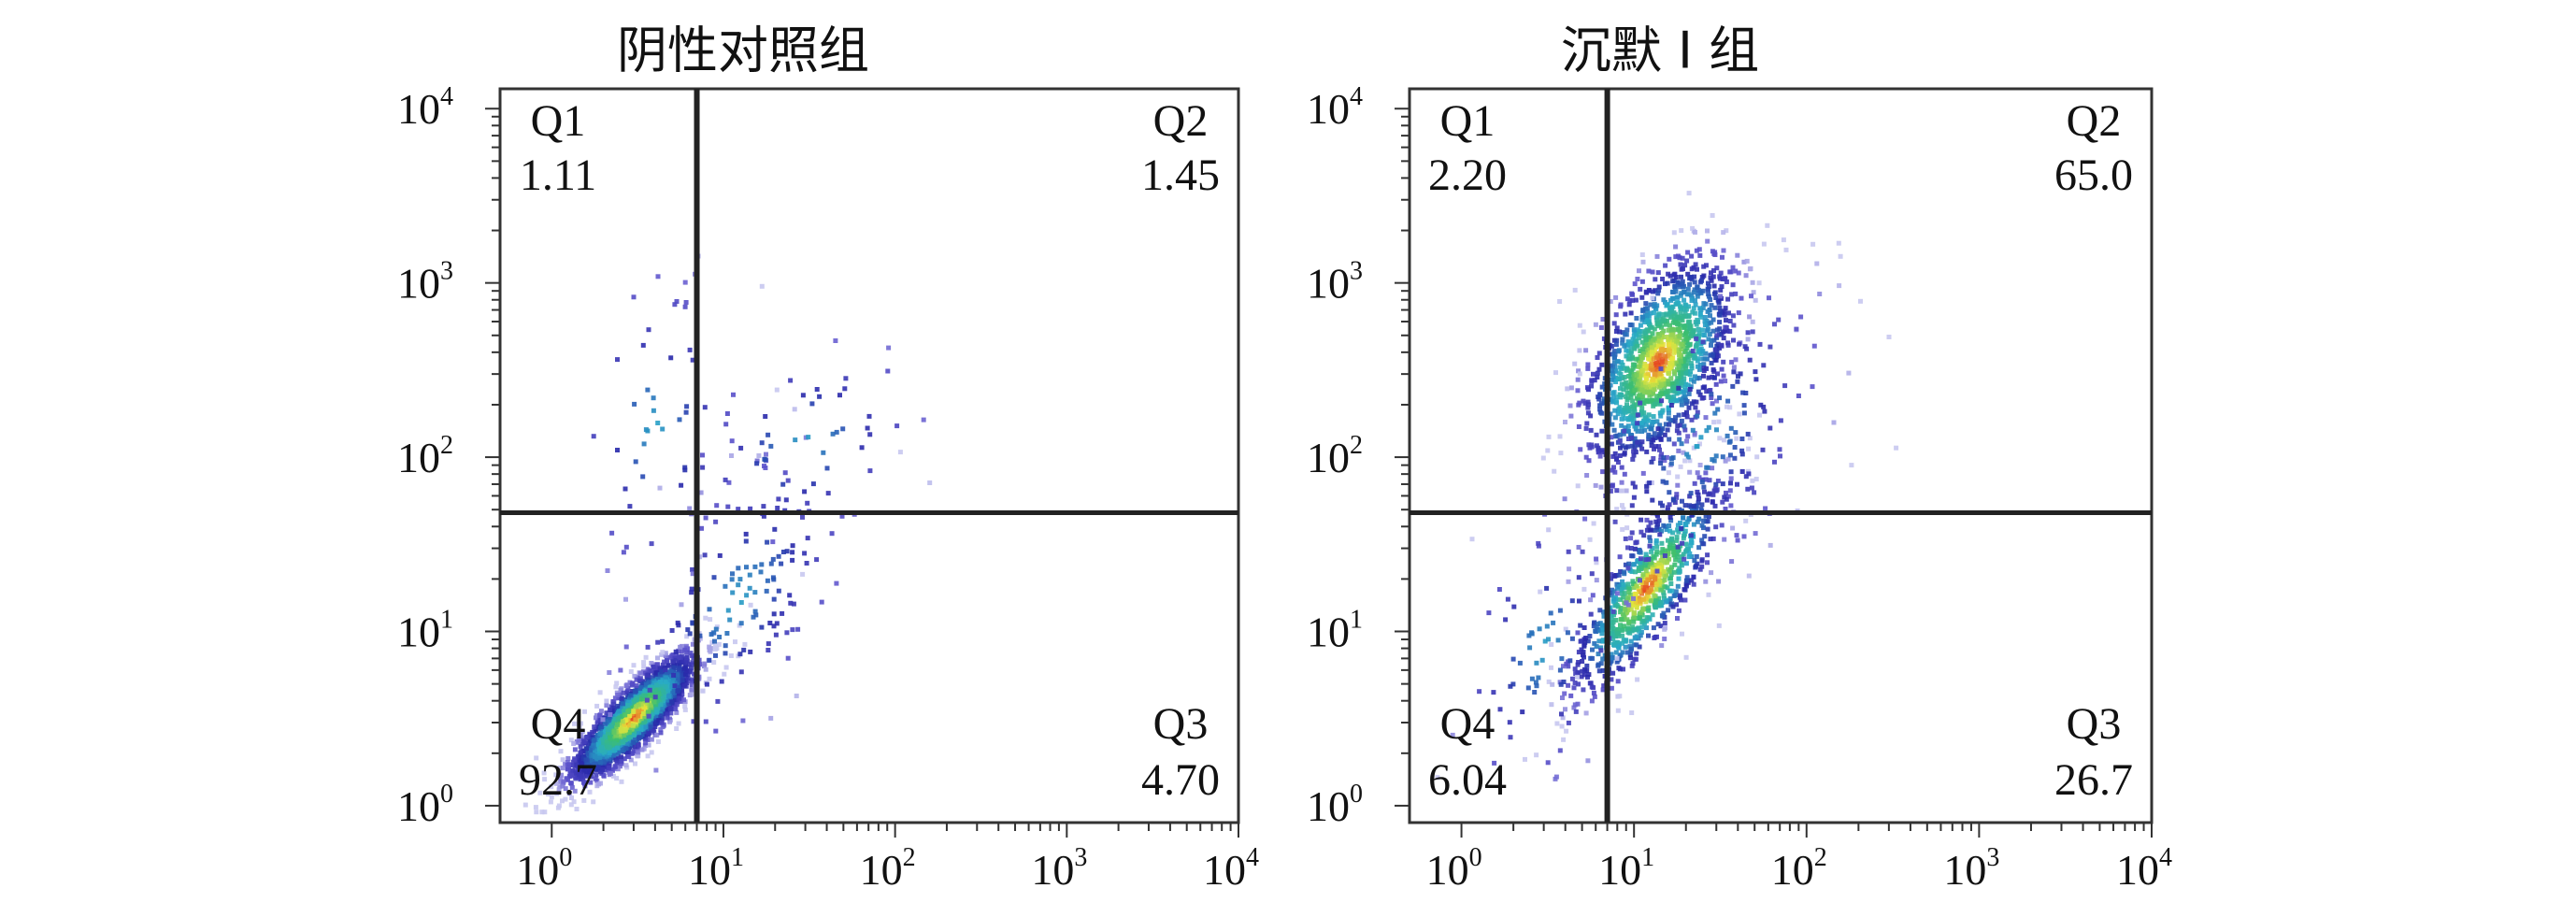 This screenshot has height=917, width=2576. What do you see at coordinates (425, 282) in the screenshot?
I see `y-tick-label: 103` at bounding box center [425, 282].